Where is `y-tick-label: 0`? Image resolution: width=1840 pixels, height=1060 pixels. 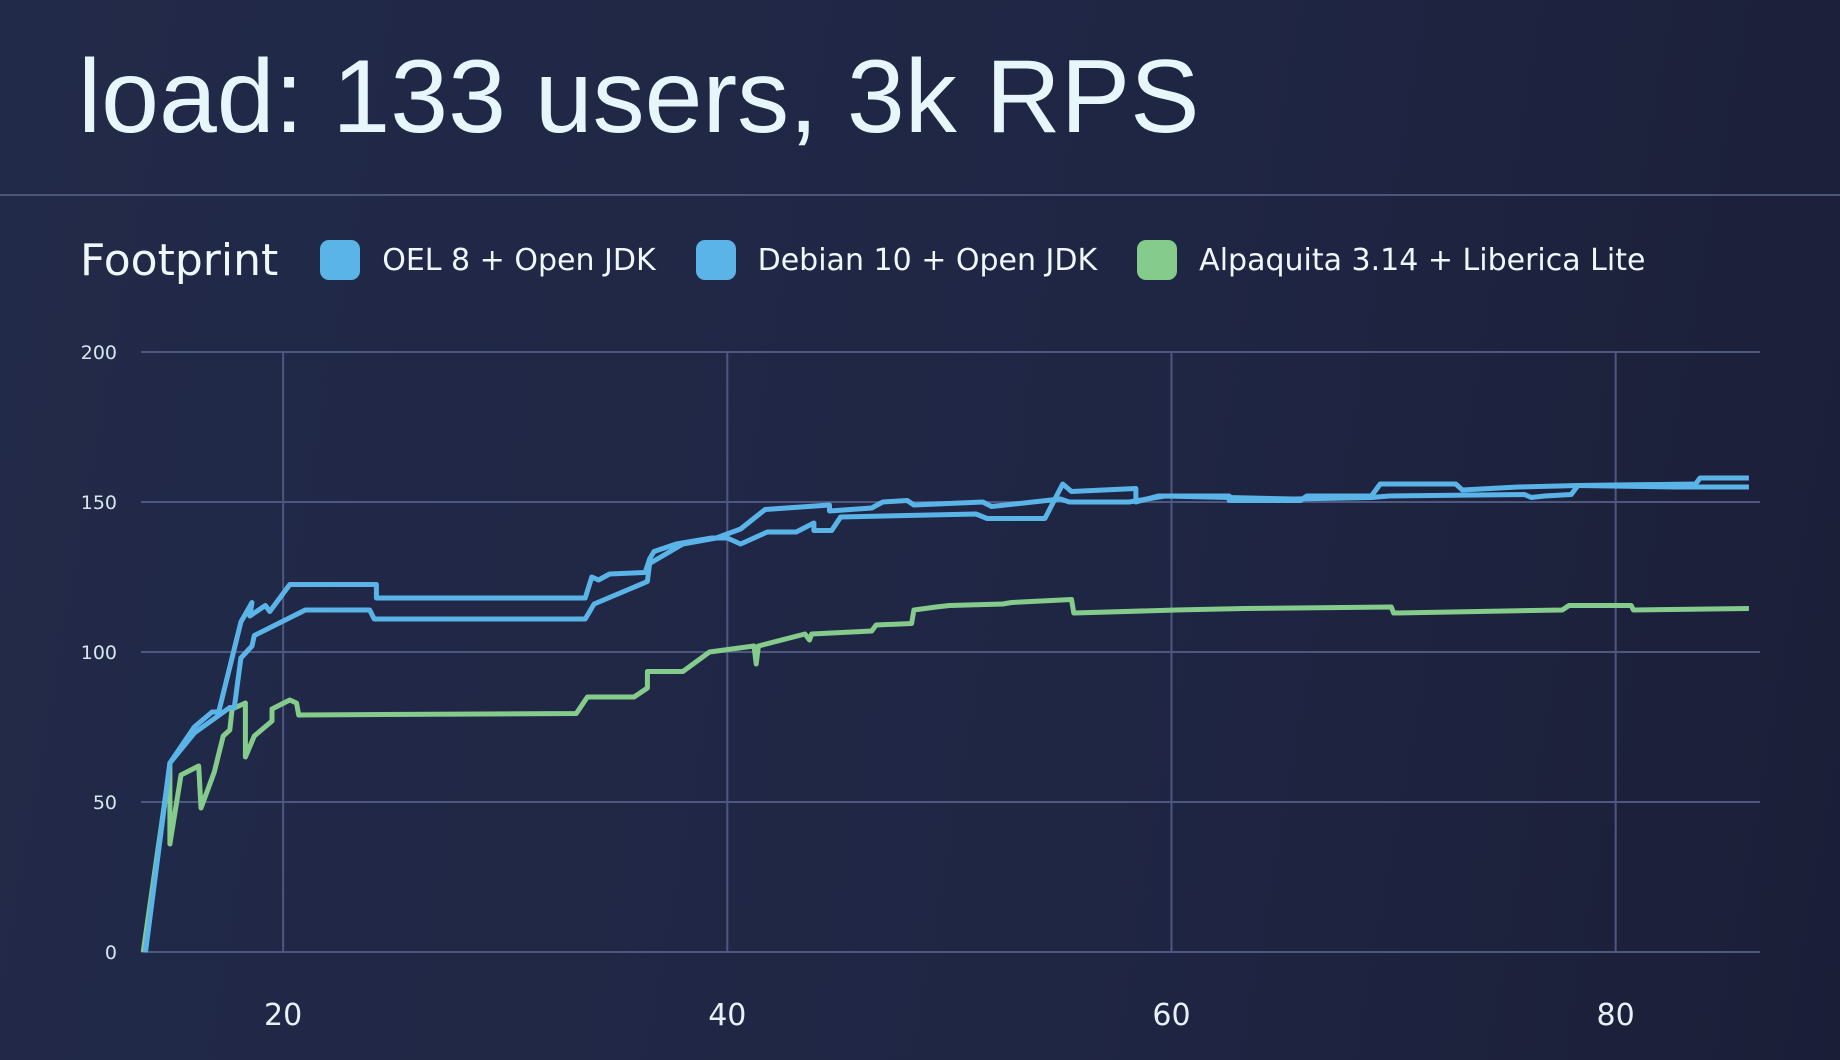
y-tick-label: 0 is located at coordinates (111, 953).